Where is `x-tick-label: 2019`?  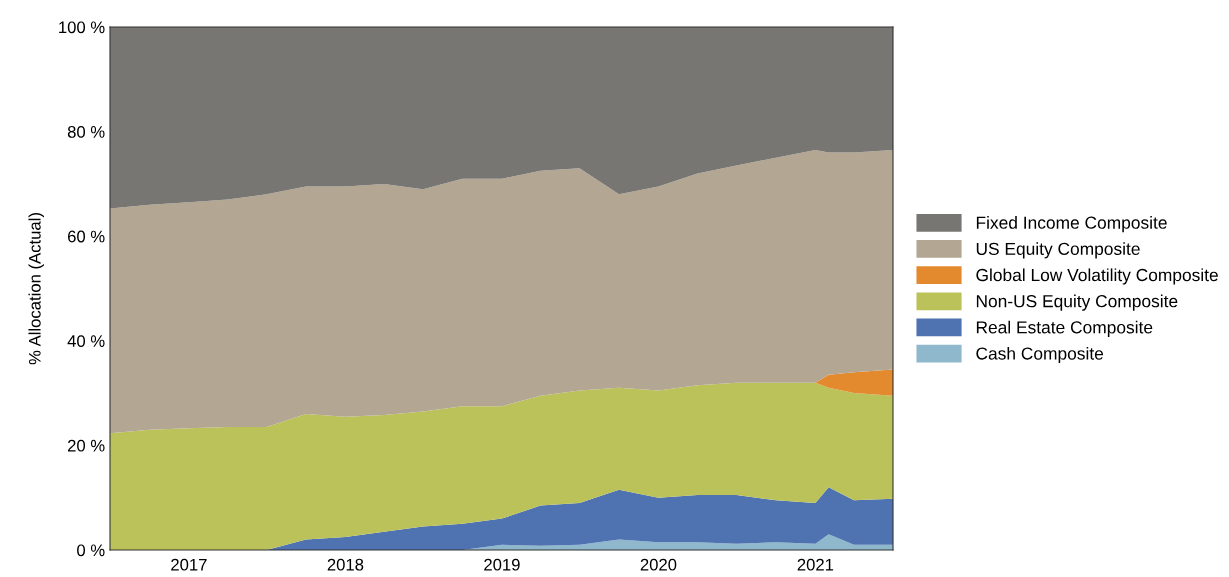
x-tick-label: 2019 is located at coordinates (502, 564).